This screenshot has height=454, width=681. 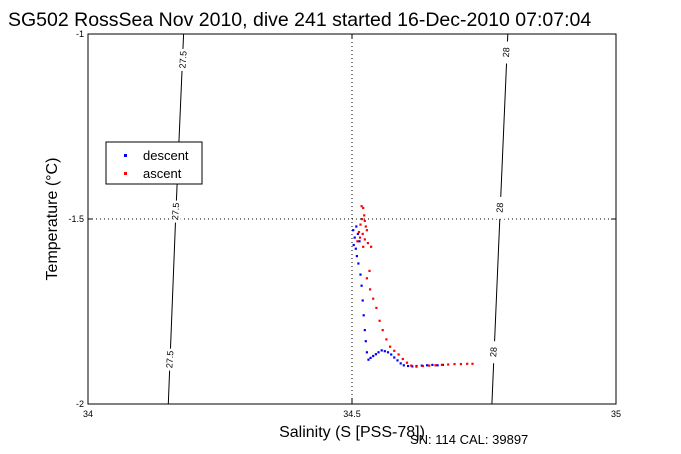 I want to click on contour-label-28-2: 28, so click(x=493, y=352).